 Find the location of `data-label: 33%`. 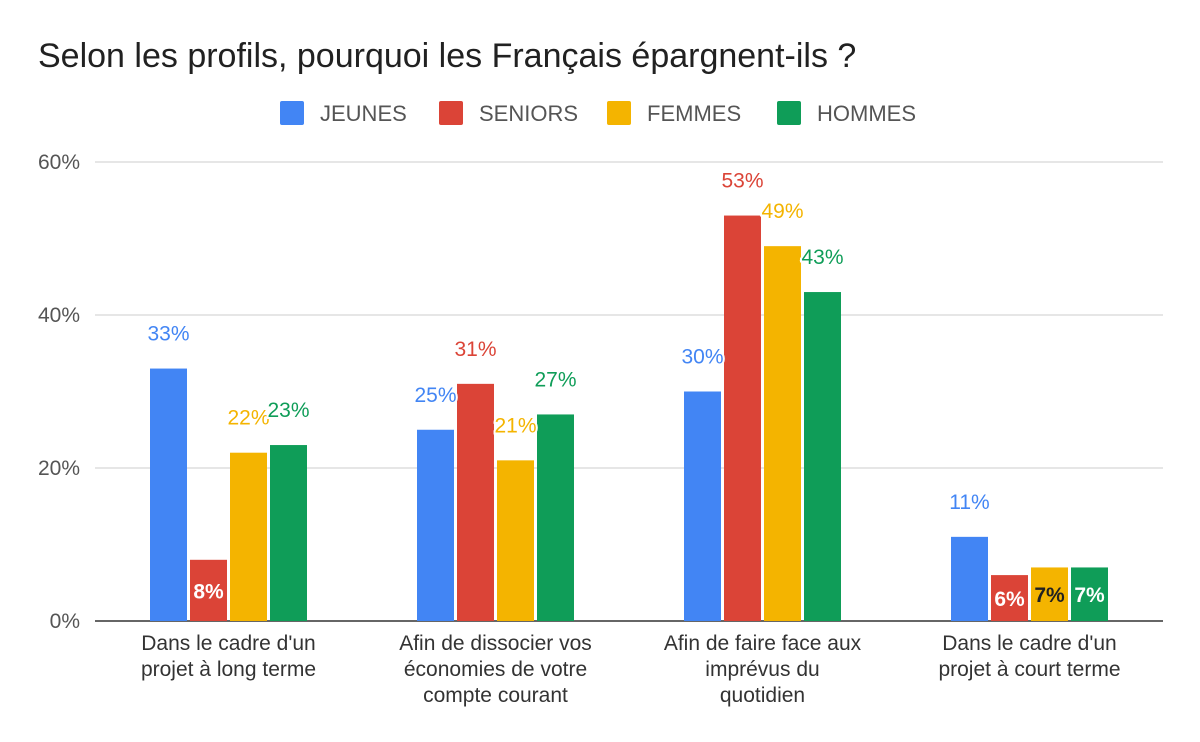

data-label: 33% is located at coordinates (168, 334).